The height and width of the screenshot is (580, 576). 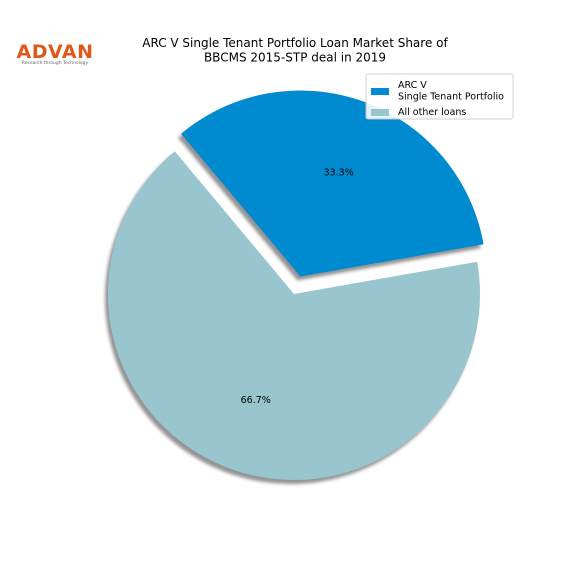 What do you see at coordinates (339, 173) in the screenshot?
I see `slice-label: 33.3%` at bounding box center [339, 173].